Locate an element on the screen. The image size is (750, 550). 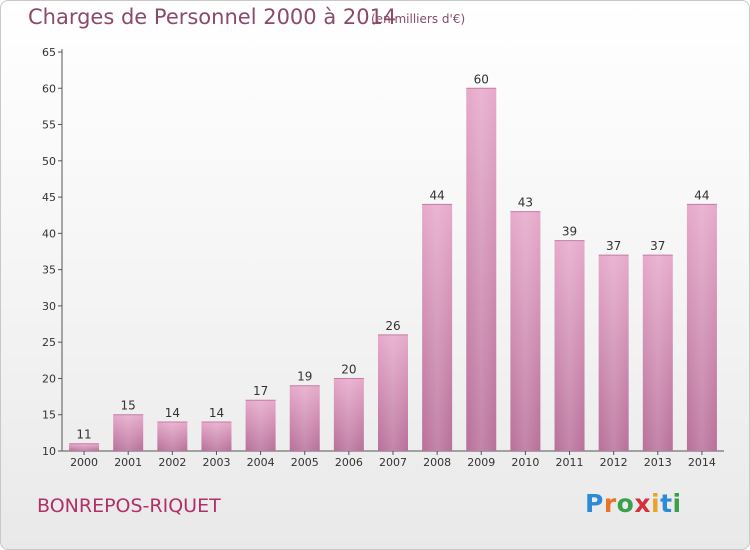
proxiti-logo: Proxiti is located at coordinates (633, 503).